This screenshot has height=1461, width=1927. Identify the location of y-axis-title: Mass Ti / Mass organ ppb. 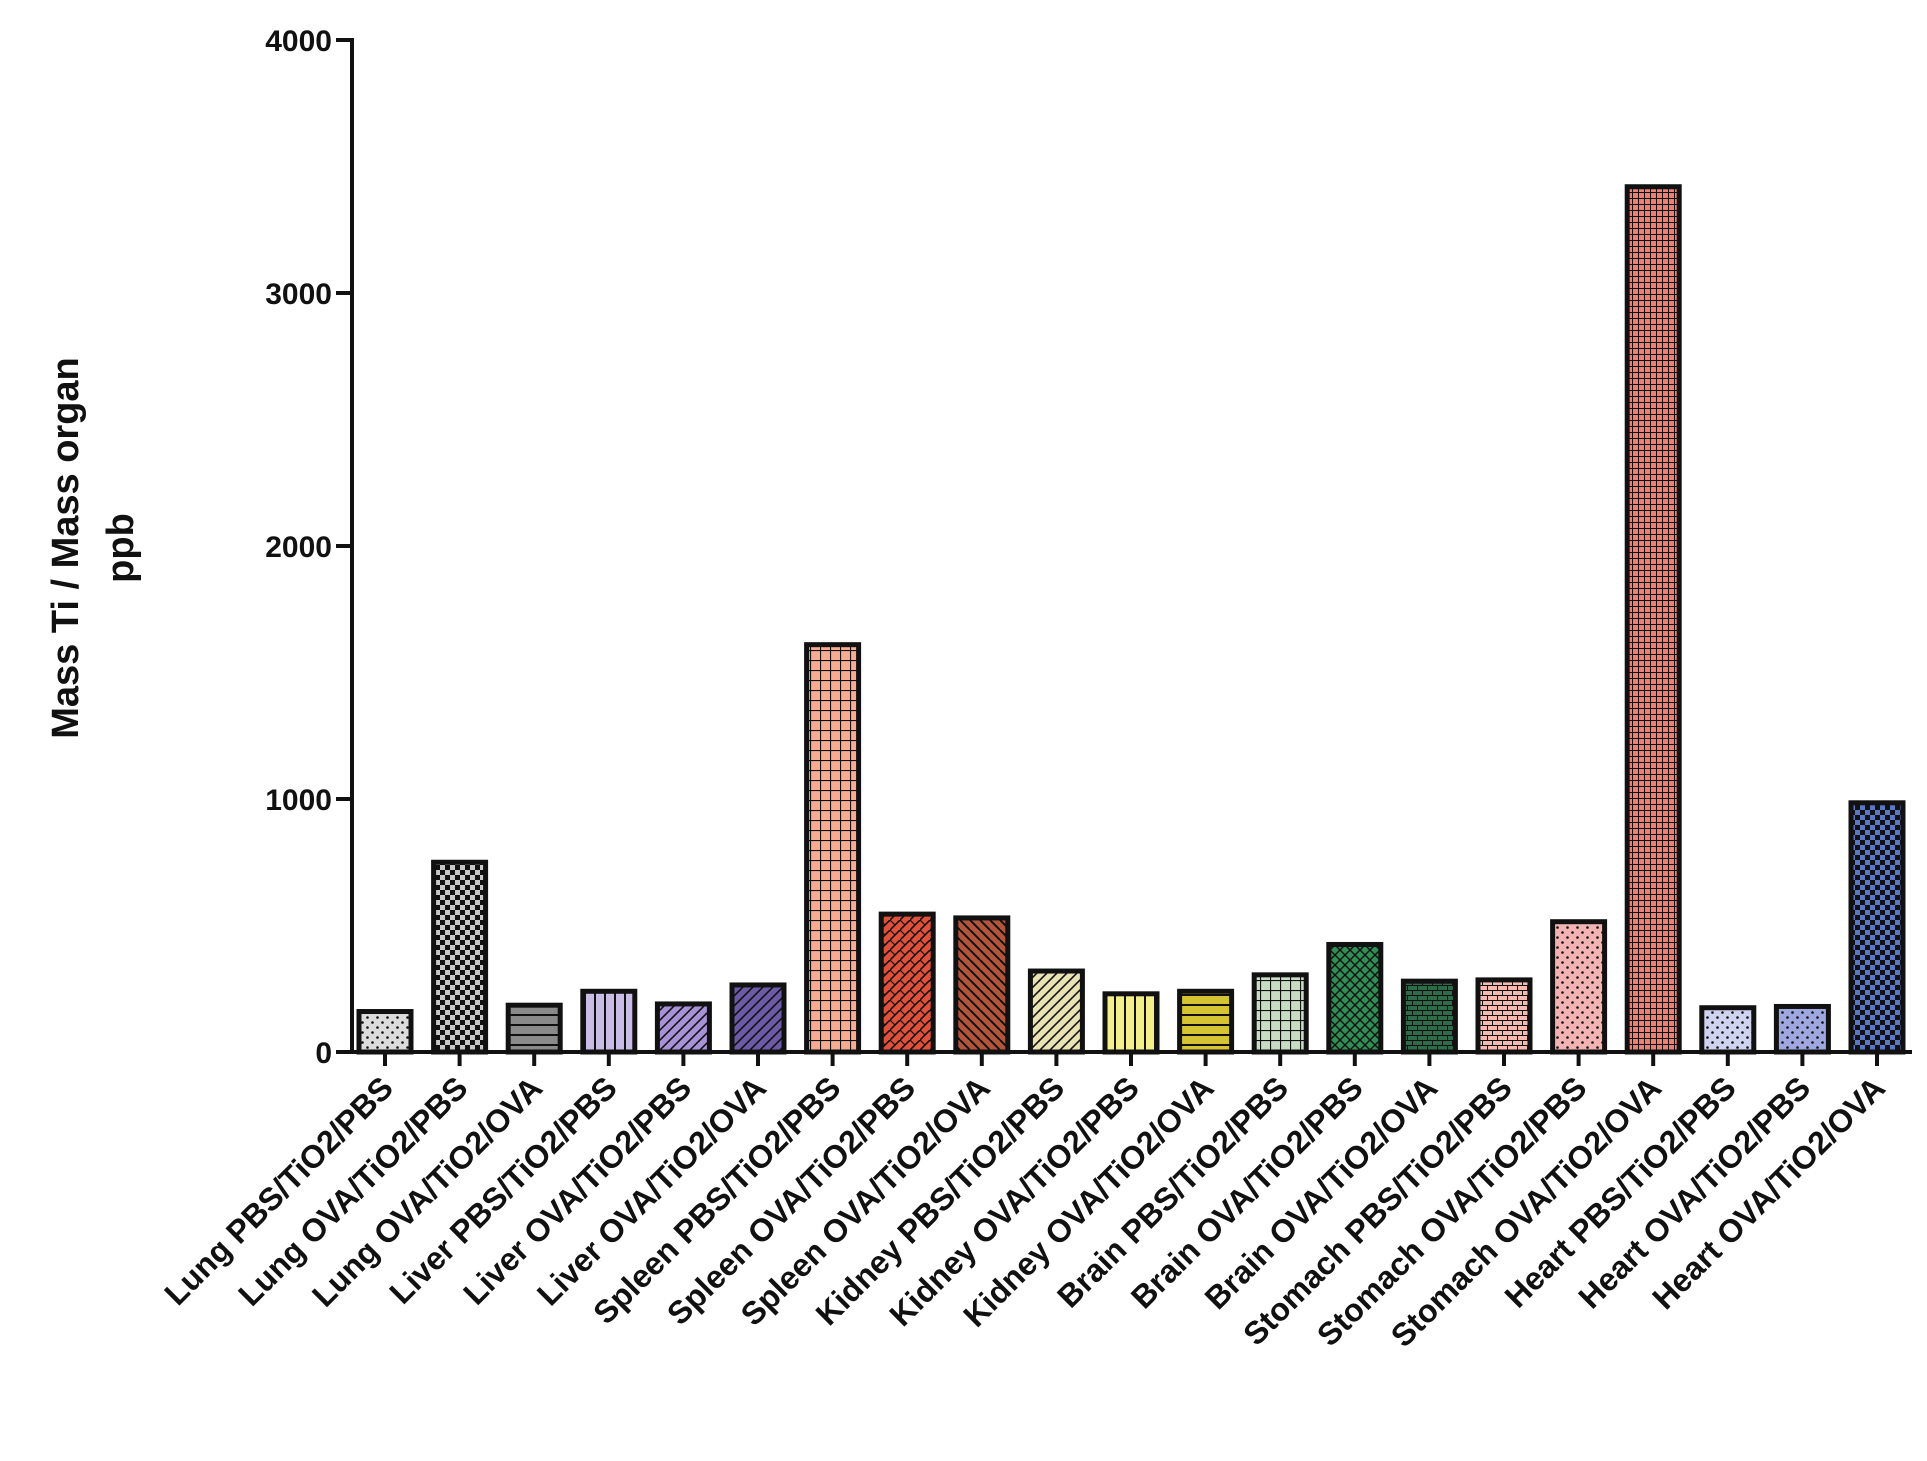
(93, 548).